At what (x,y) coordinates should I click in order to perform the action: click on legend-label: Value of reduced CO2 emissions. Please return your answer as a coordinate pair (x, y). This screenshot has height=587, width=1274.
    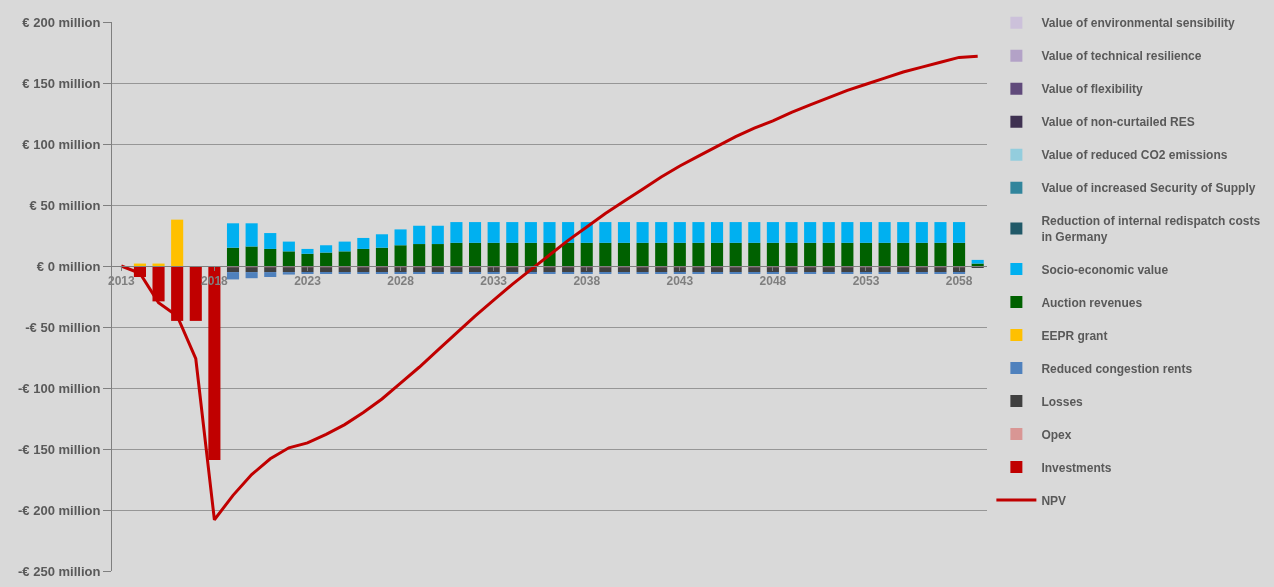
    Looking at the image, I should click on (1134, 155).